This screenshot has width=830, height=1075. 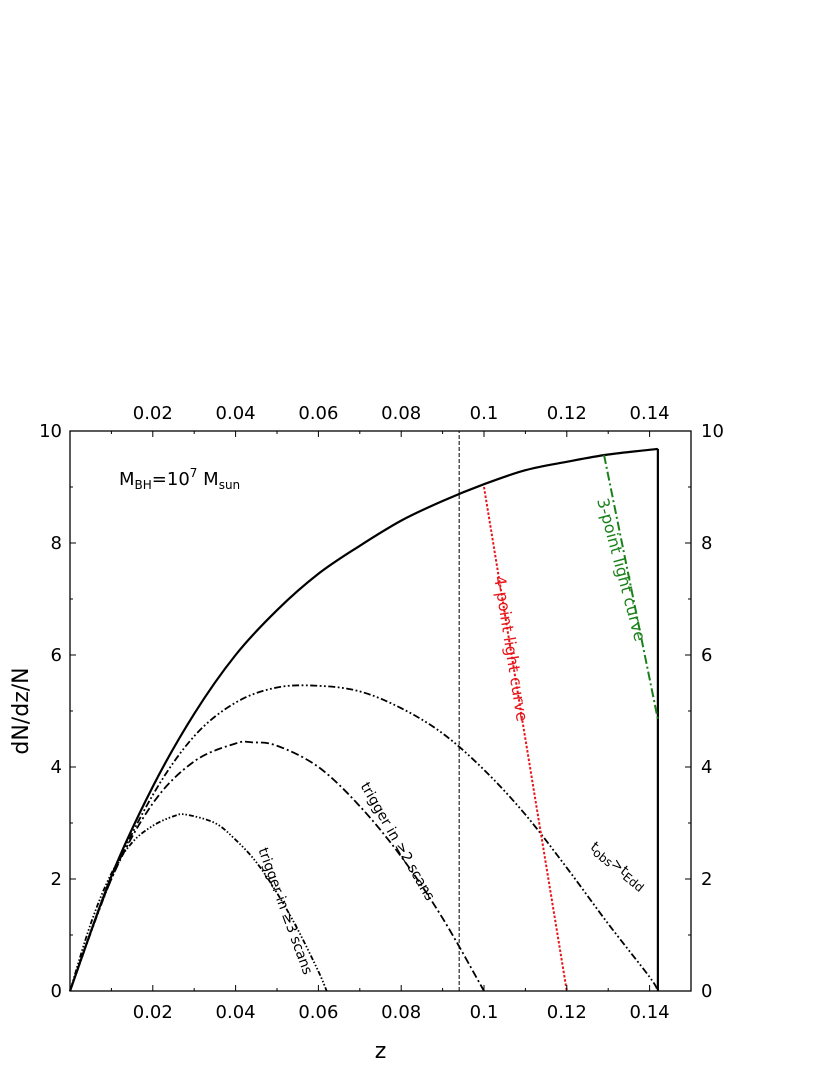 I want to click on annotation-point4: 4-point light curve, so click(x=511, y=648).